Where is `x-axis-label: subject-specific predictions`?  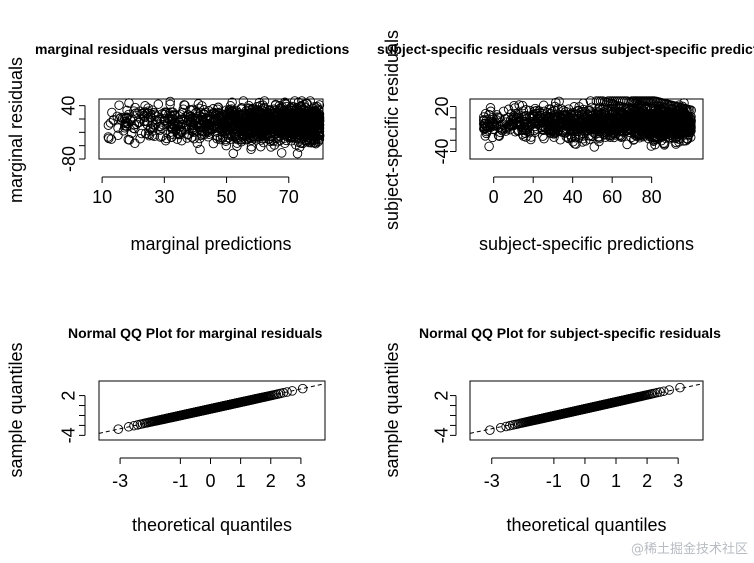
x-axis-label: subject-specific predictions is located at coordinates (586, 244).